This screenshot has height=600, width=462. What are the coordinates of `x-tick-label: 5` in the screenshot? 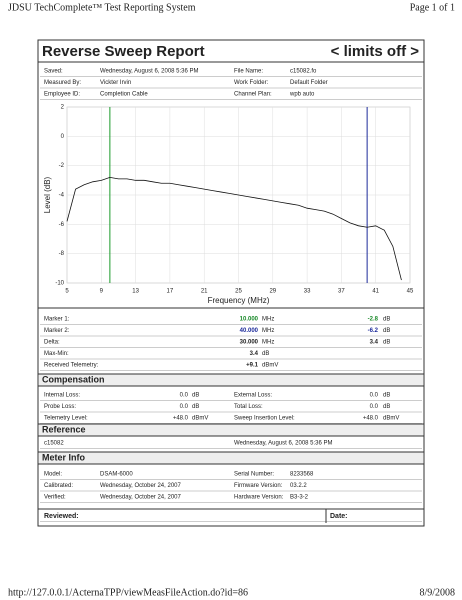 It's located at (67, 292).